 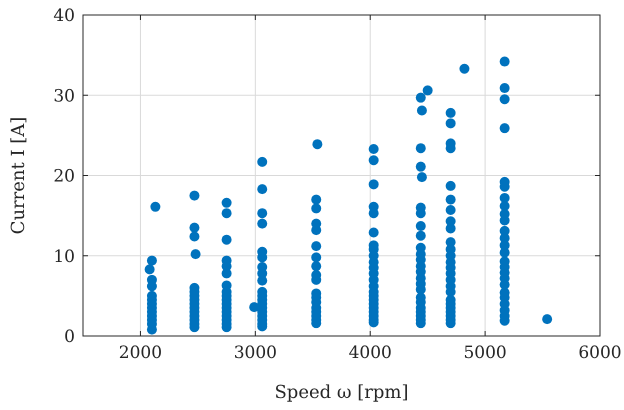 What do you see at coordinates (64, 16) in the screenshot?
I see `y-tick-label: 40` at bounding box center [64, 16].